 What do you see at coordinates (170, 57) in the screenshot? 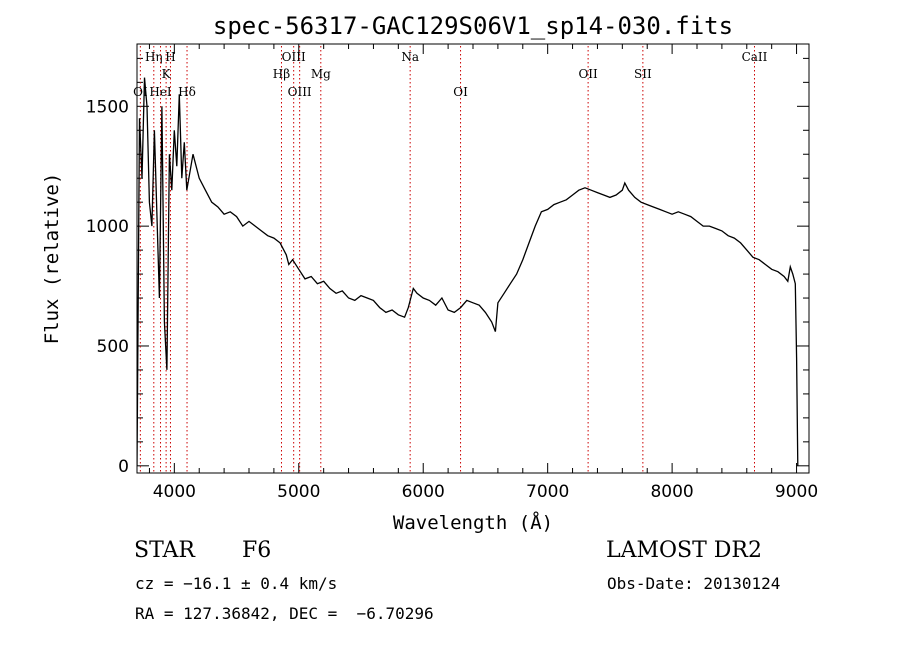
I see `line-marker-label: H` at bounding box center [170, 57].